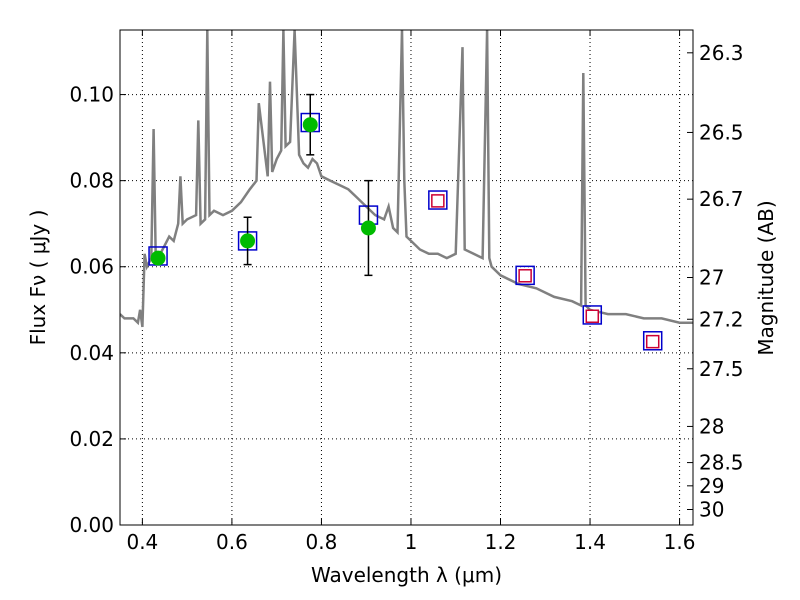 Image resolution: width=800 pixels, height=600 pixels. Describe the element at coordinates (322, 542) in the screenshot. I see `x-tick-label: 0.8` at that location.